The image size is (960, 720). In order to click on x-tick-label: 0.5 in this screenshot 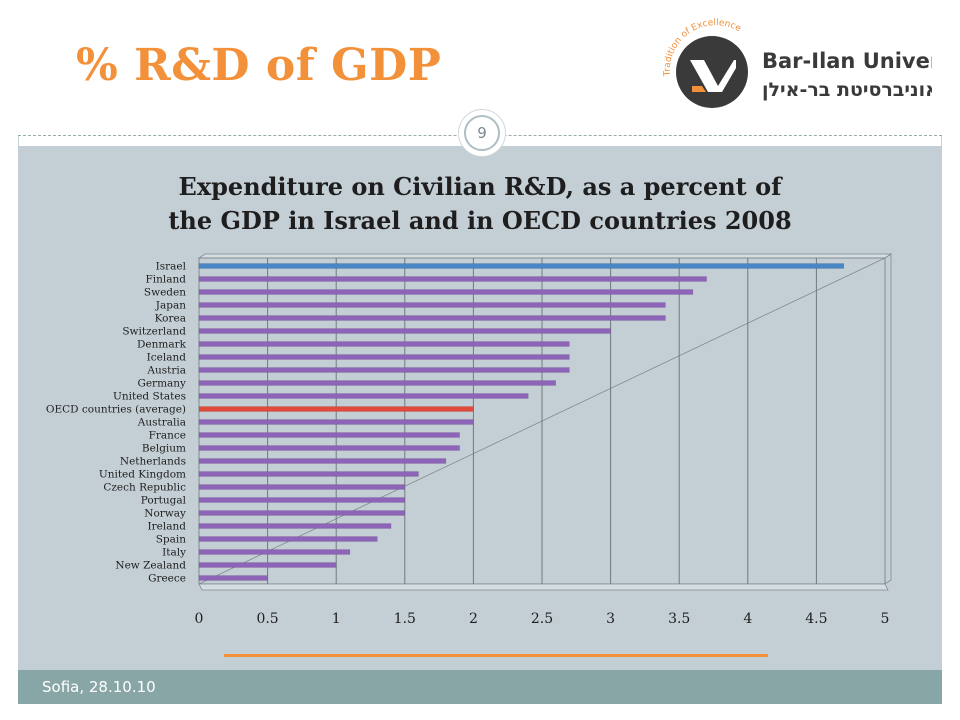, I will do `click(267, 619)`.